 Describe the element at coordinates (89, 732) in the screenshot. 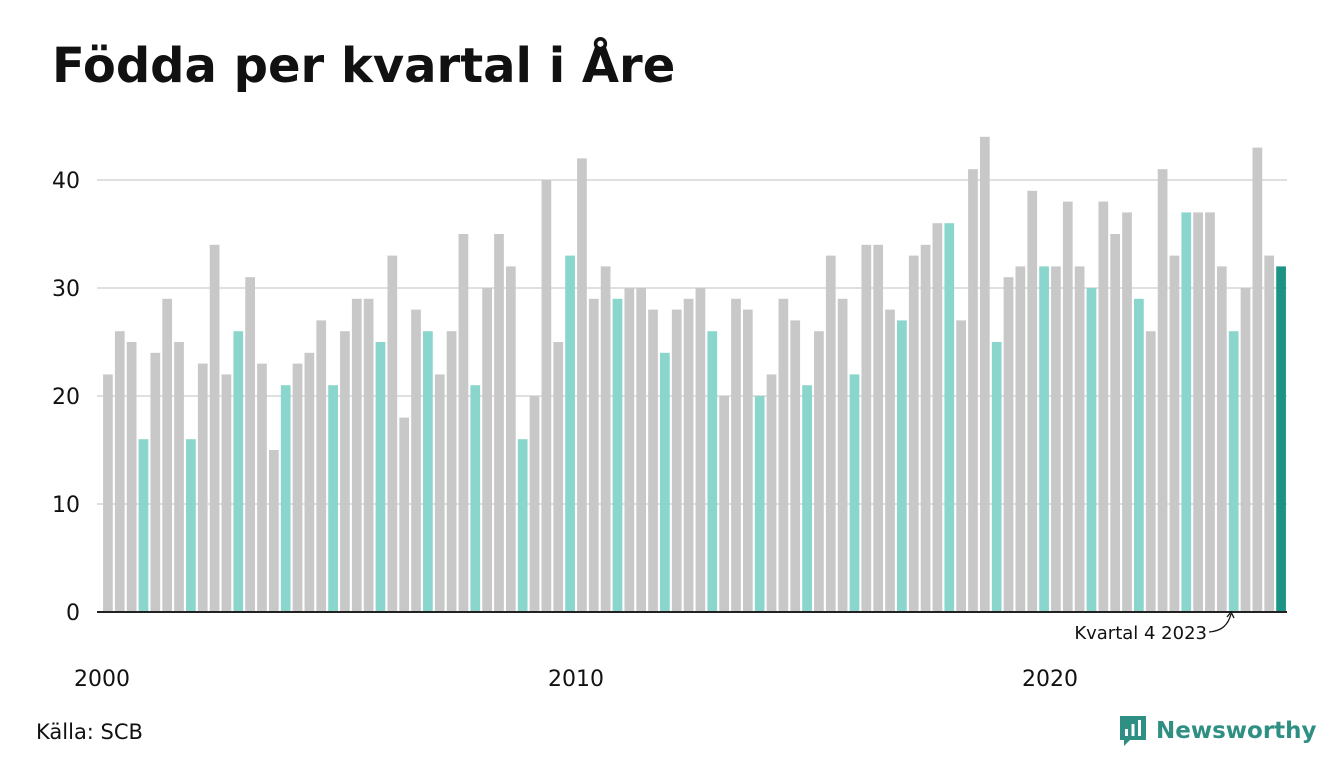

I see `source-label: Källa: SCB` at that location.